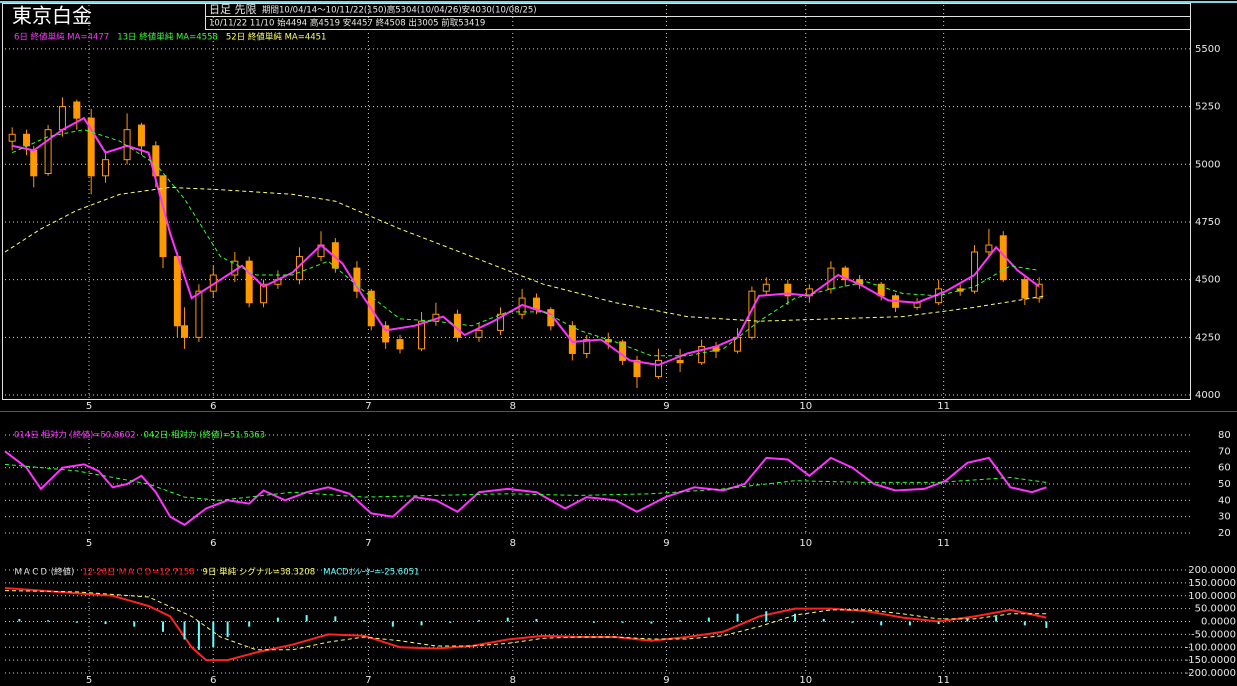 Image resolution: width=1237 pixels, height=686 pixels. What do you see at coordinates (1224, 484) in the screenshot?
I see `y-tick-label: 50` at bounding box center [1224, 484].